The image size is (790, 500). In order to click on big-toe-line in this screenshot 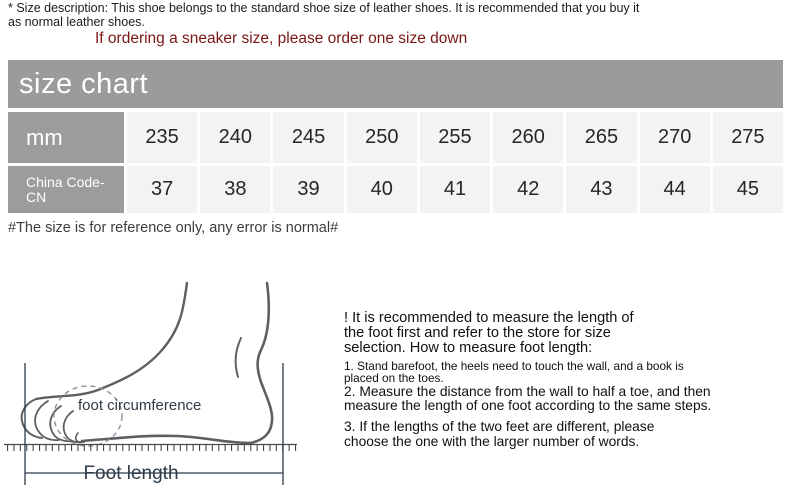, I will do `click(31, 418)`.